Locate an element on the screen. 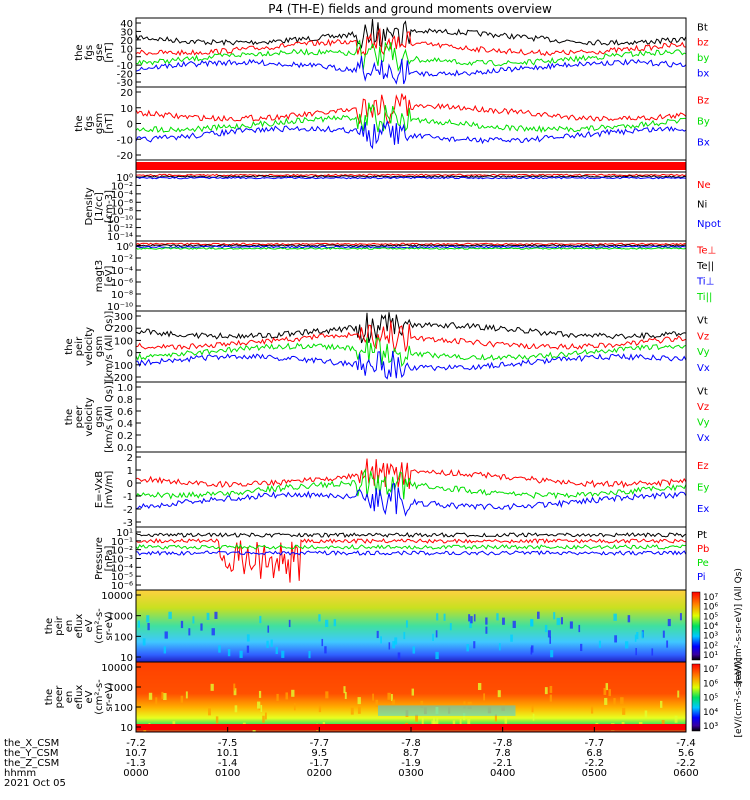  panel-6: 2 1 0 -1 -2 -3 E=-VxB [mV/m] Ez Ey Ex is located at coordinates (401, 490).